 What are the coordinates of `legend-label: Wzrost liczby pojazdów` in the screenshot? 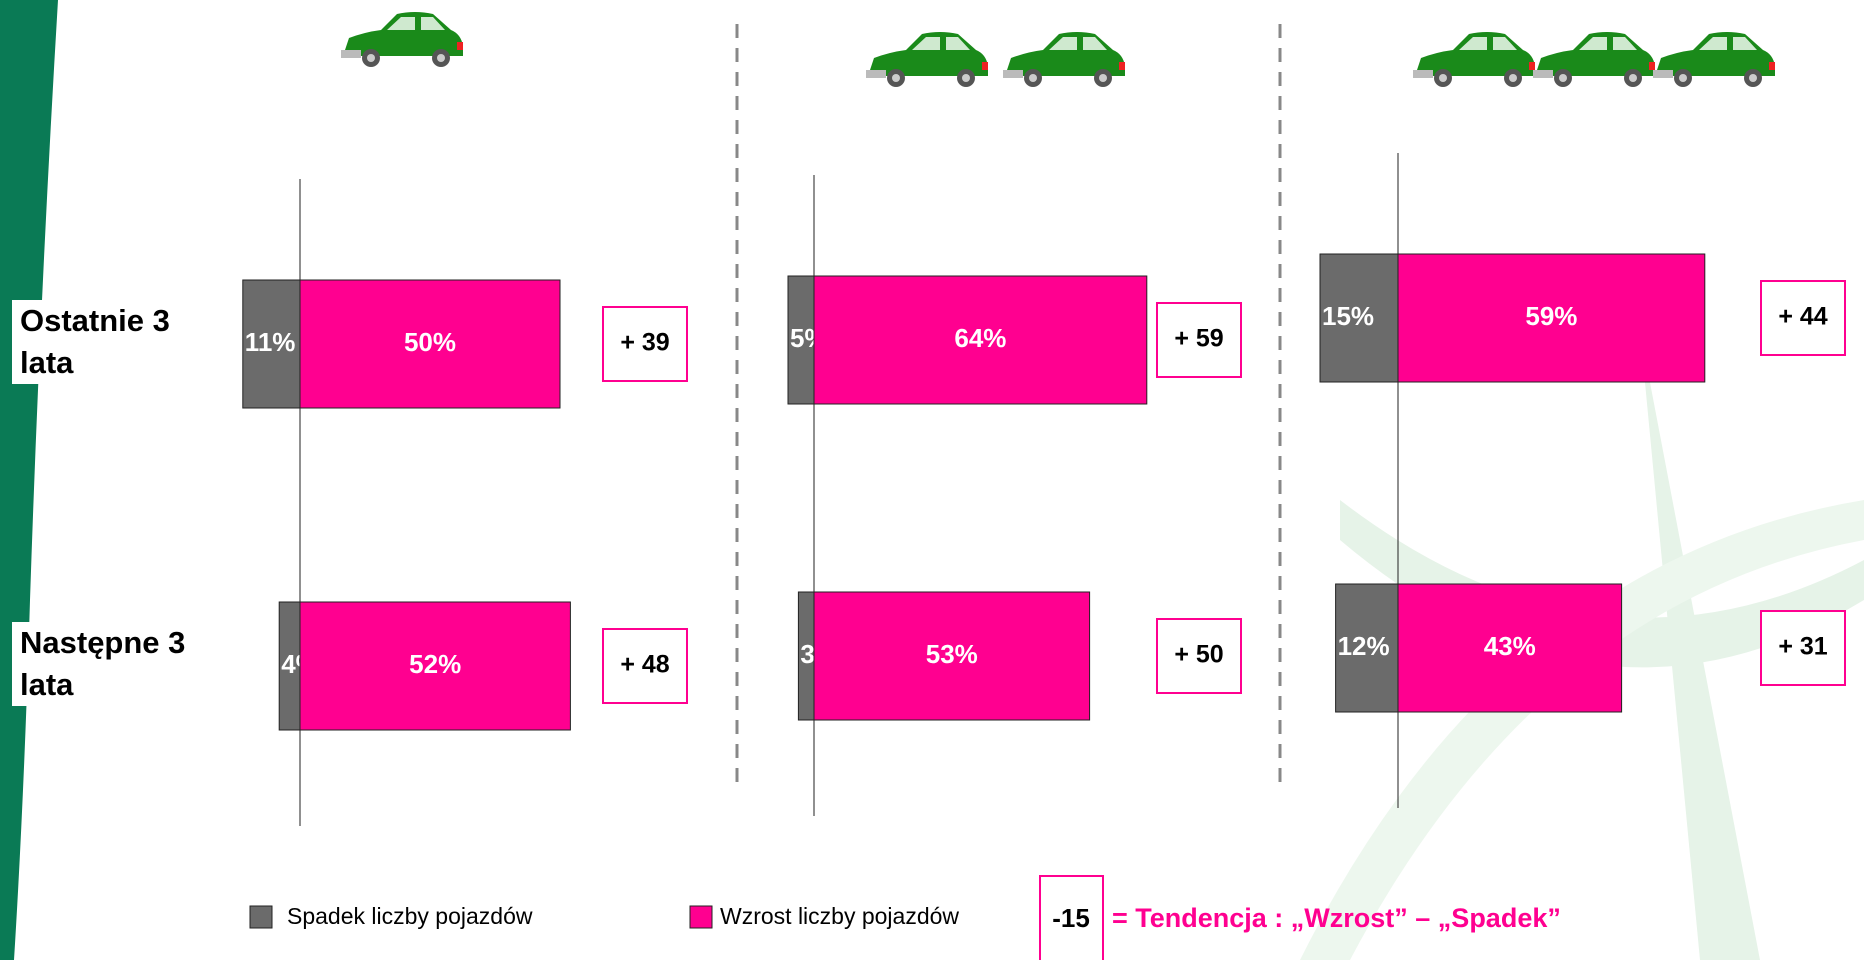 It's located at (839, 916).